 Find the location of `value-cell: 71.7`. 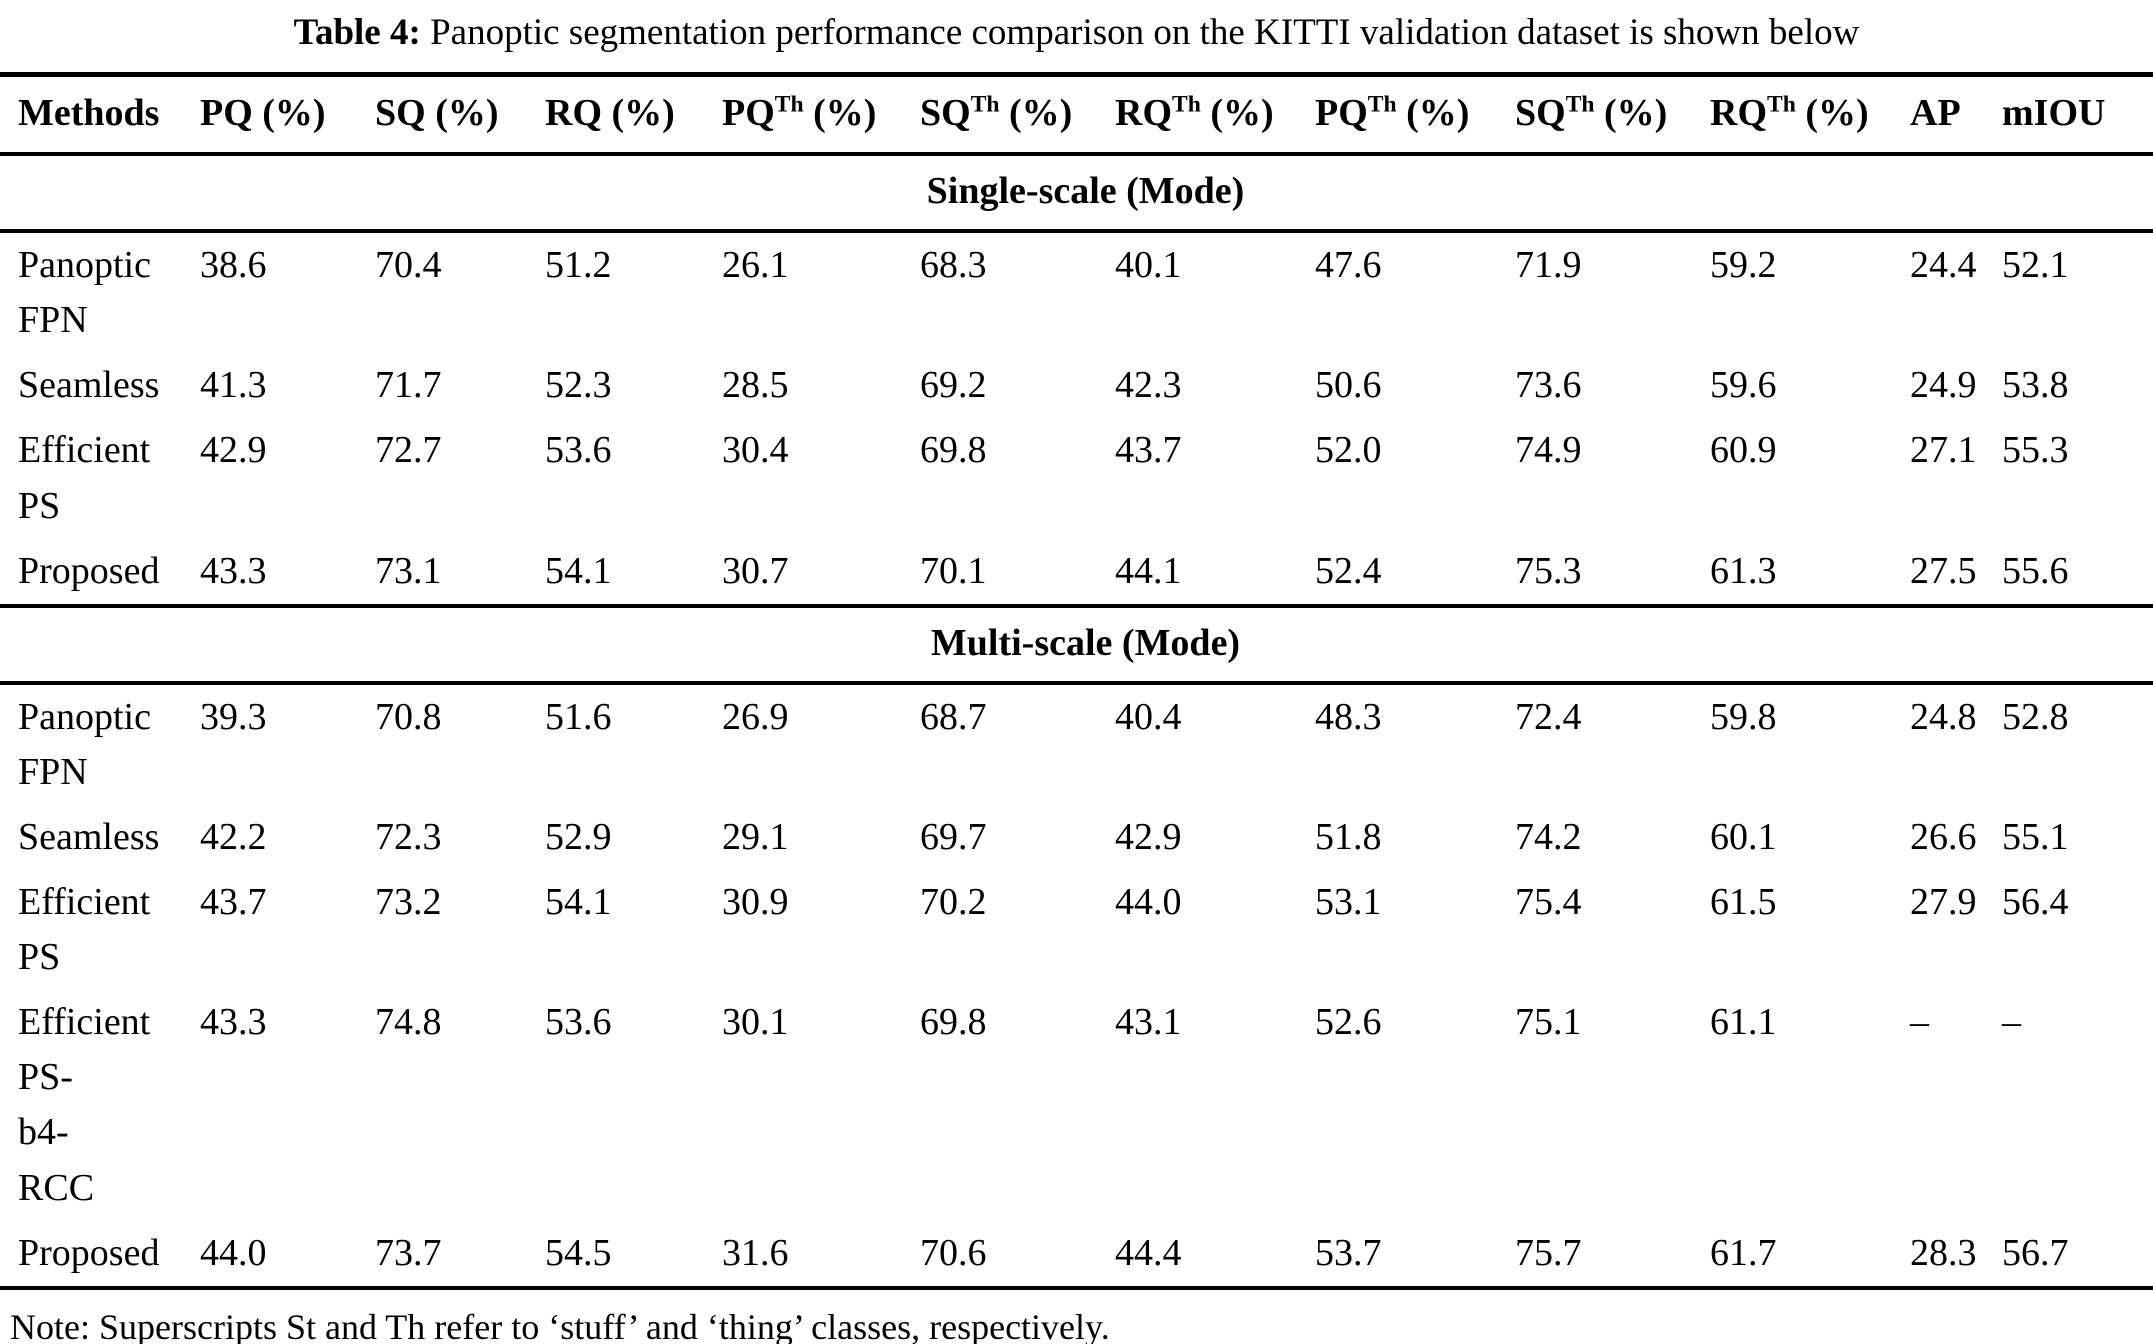

value-cell: 71.7 is located at coordinates (408, 385).